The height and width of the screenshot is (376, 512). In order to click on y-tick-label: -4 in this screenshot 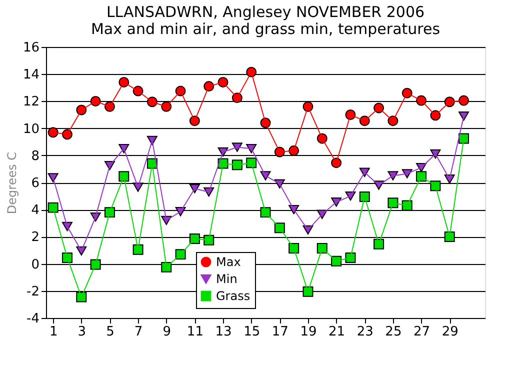, I will do `click(33, 319)`.